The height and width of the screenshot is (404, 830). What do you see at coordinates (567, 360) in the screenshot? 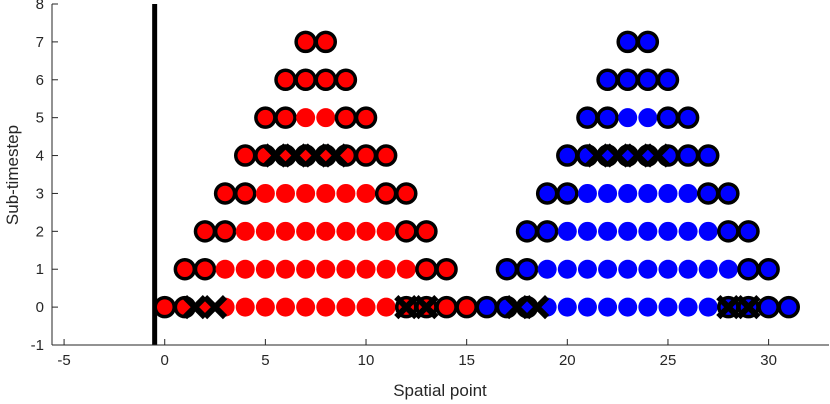
I see `x-tick-label: 20` at bounding box center [567, 360].